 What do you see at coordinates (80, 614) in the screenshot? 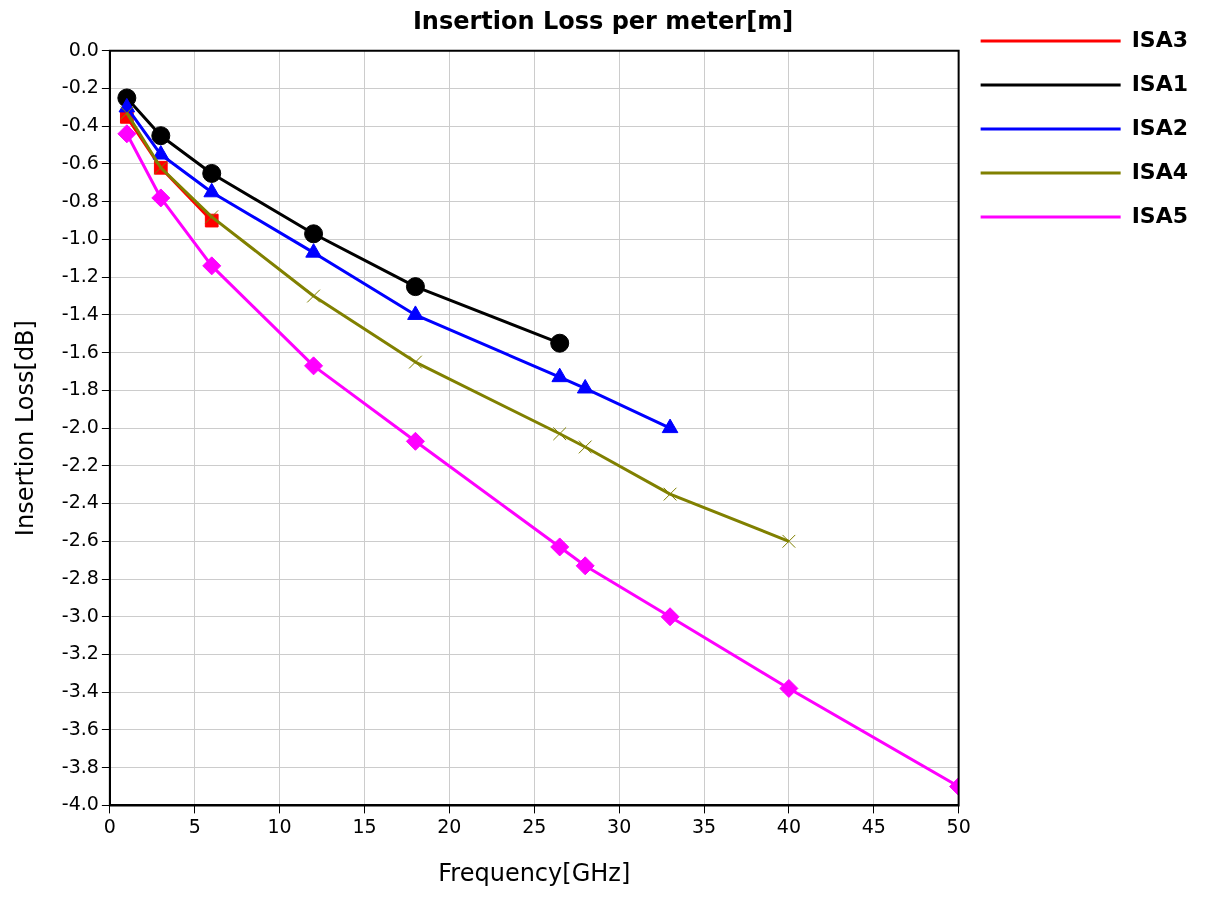
I see `y-tick-label: -3.0` at bounding box center [80, 614].